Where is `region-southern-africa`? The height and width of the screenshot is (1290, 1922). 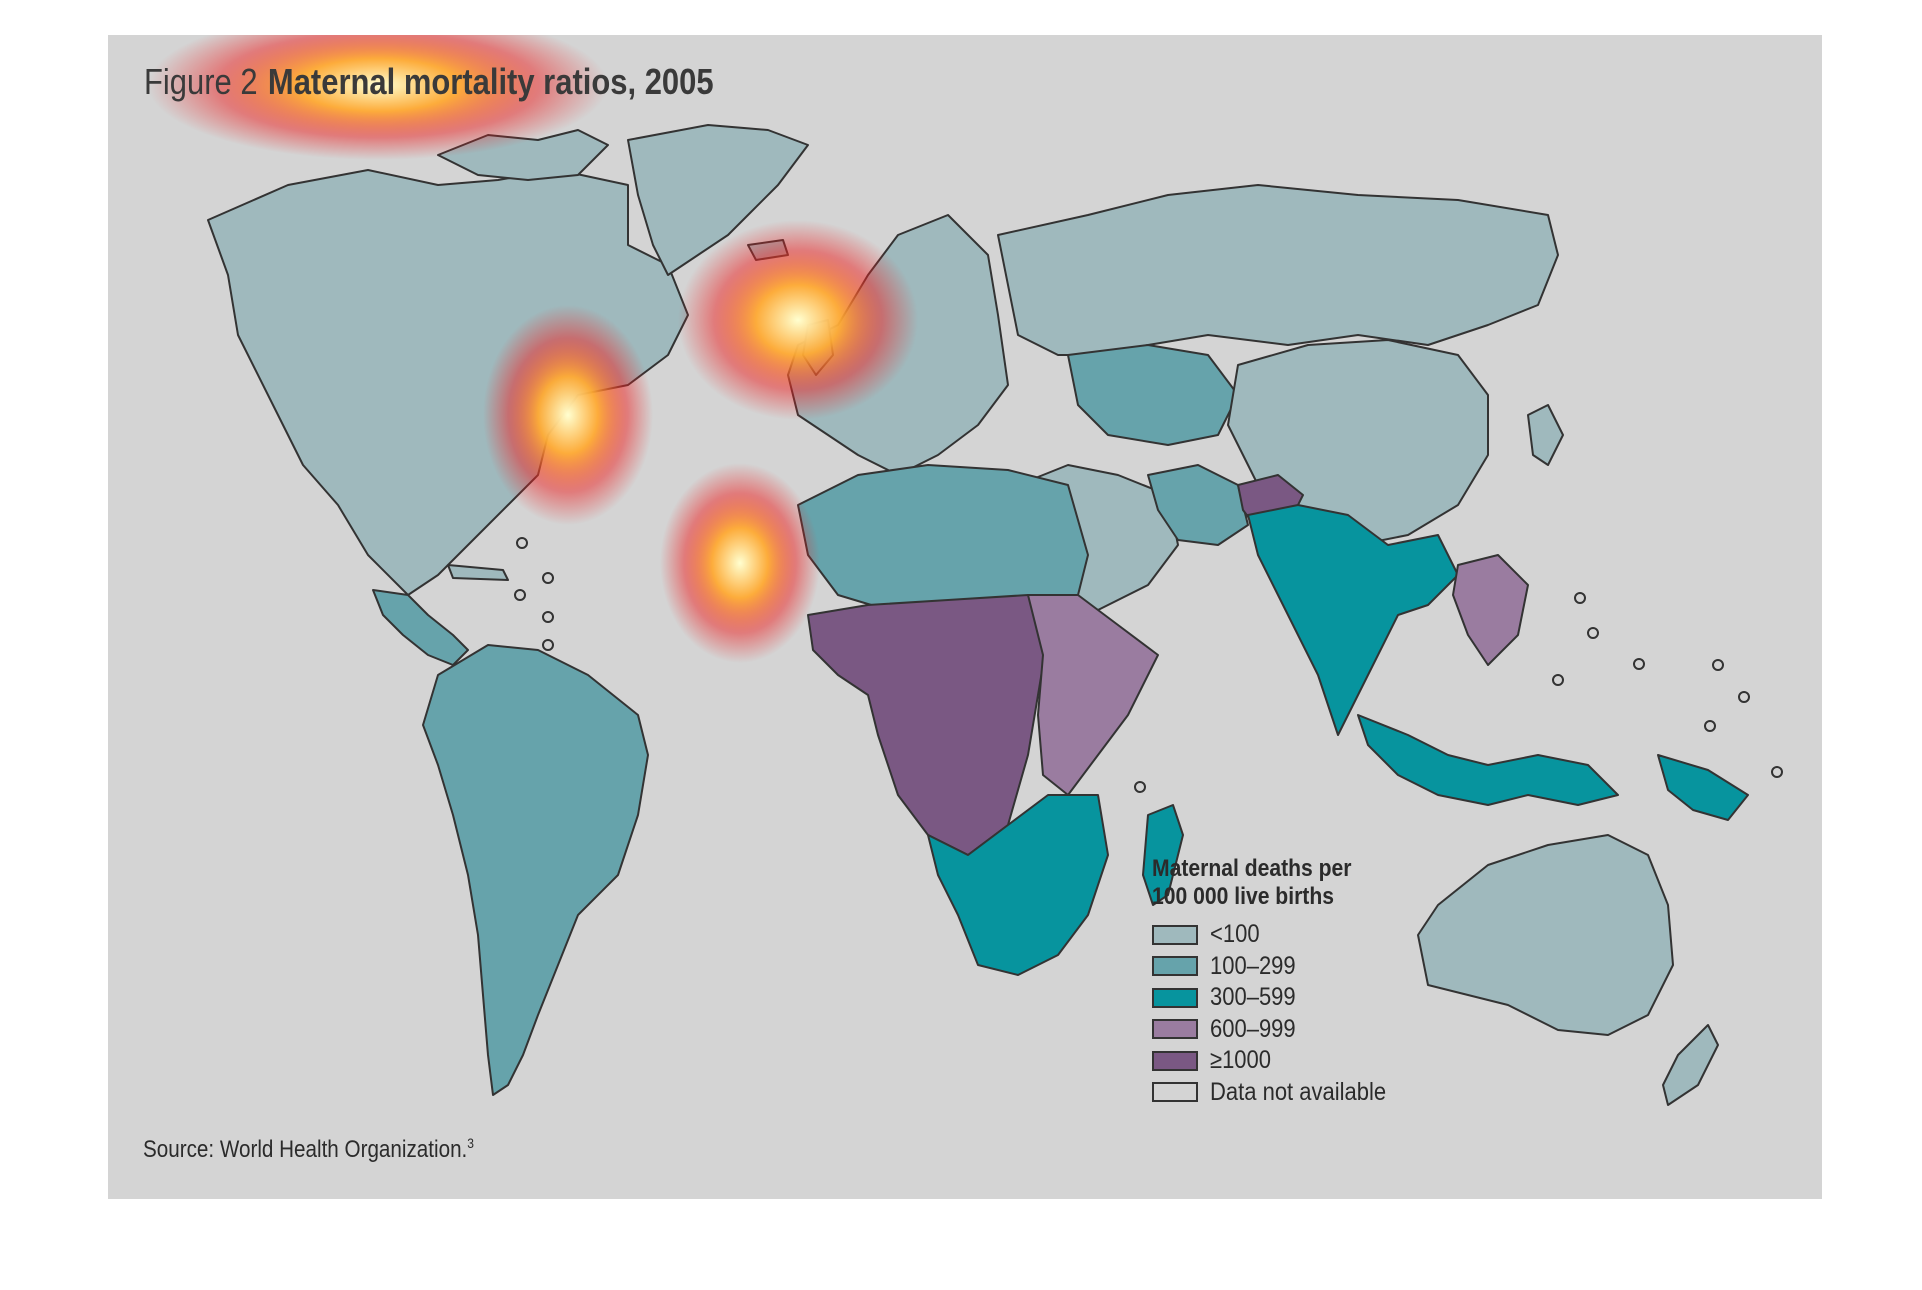
region-southern-africa is located at coordinates (1018, 885).